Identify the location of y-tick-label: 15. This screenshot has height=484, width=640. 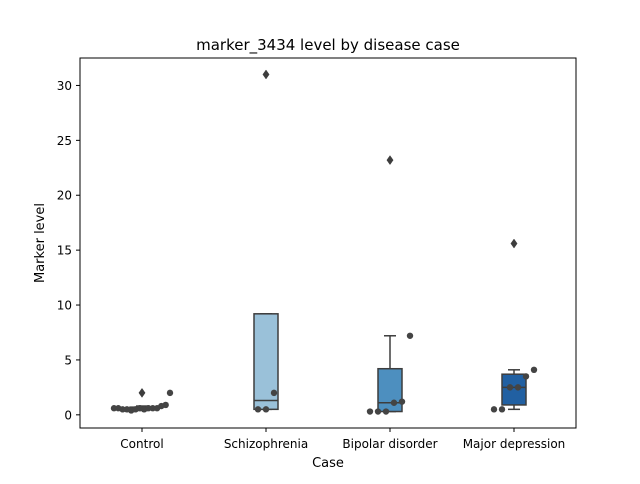
(64, 251).